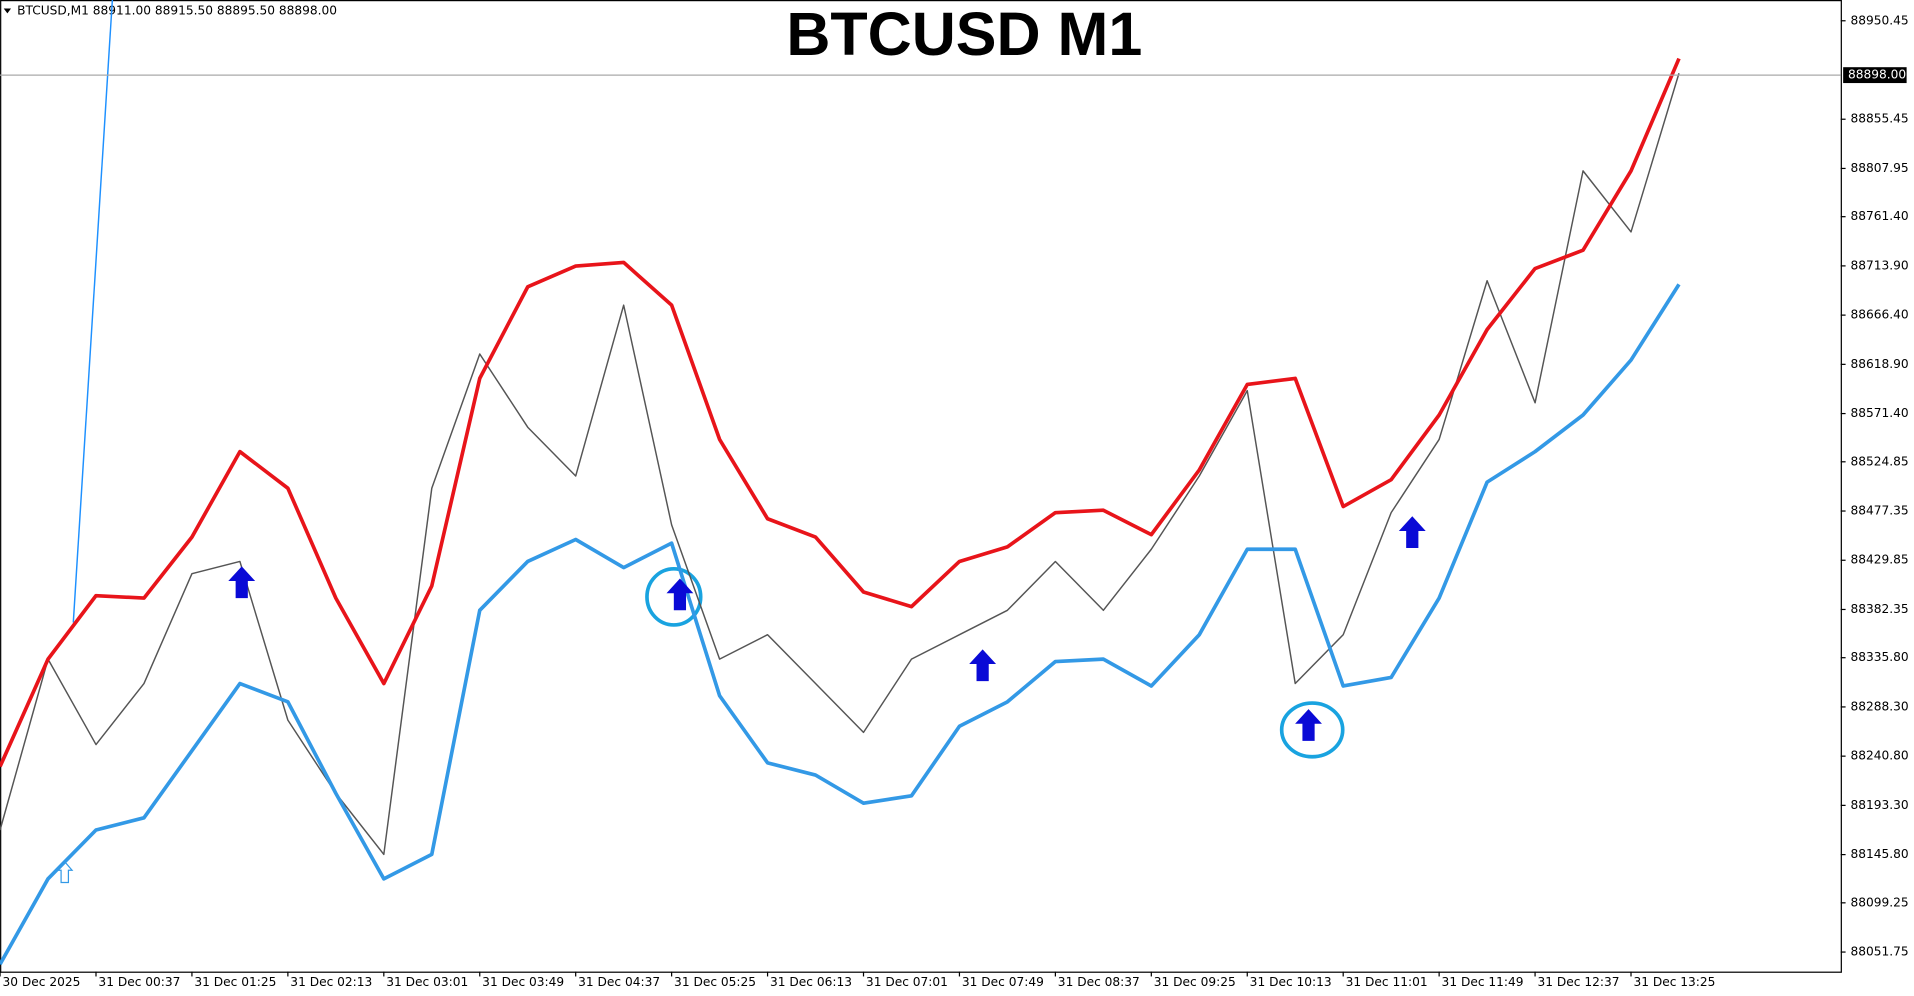  What do you see at coordinates (523, 982) in the screenshot?
I see `x-tick-label: 31 Dec 03:49` at bounding box center [523, 982].